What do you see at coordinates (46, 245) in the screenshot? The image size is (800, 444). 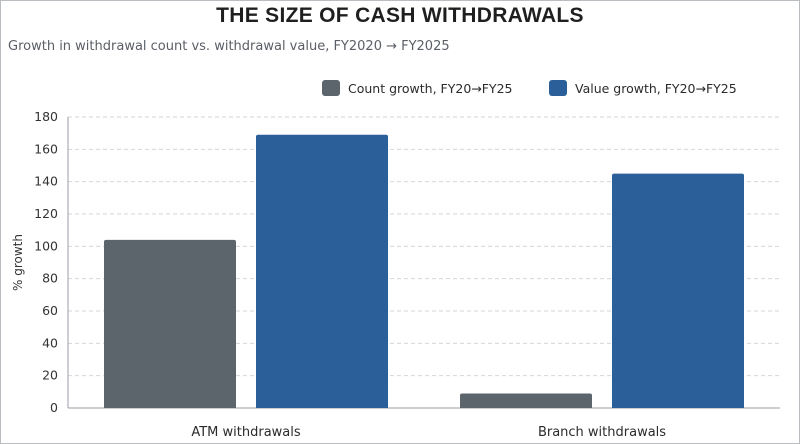 I see `y-tick-label: 100` at bounding box center [46, 245].